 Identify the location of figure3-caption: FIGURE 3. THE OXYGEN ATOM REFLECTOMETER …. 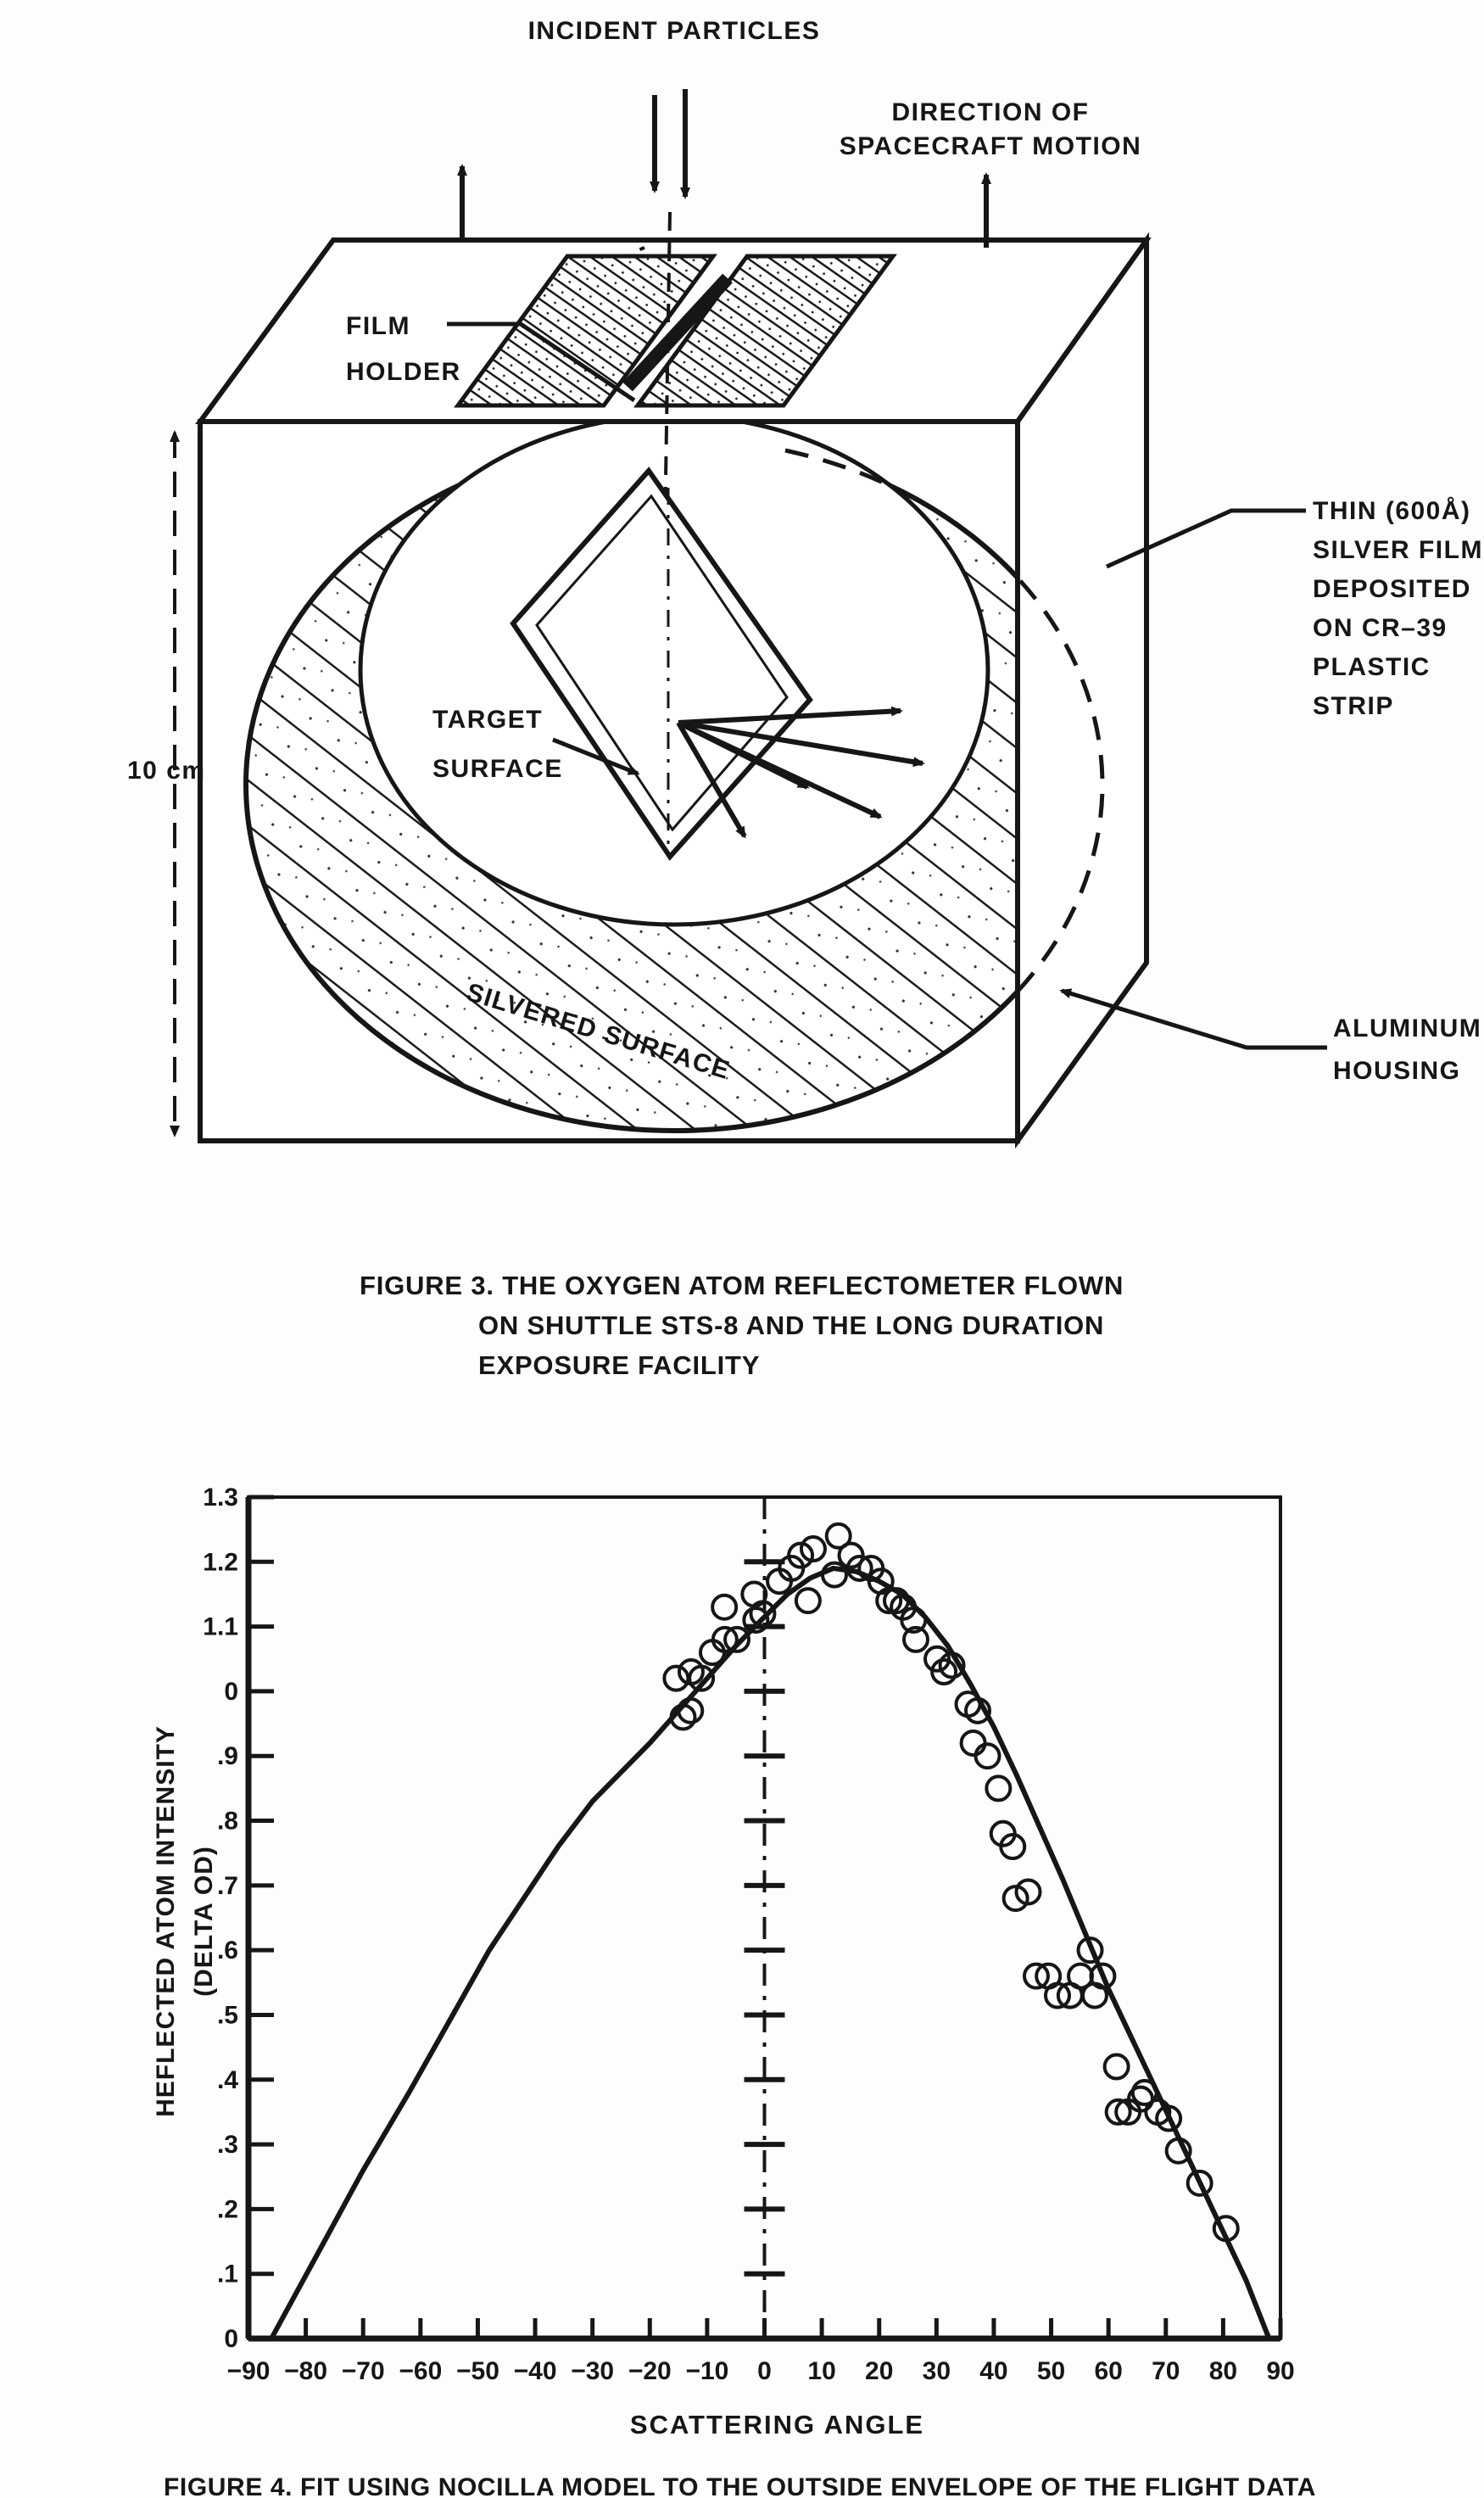
(742, 1325).